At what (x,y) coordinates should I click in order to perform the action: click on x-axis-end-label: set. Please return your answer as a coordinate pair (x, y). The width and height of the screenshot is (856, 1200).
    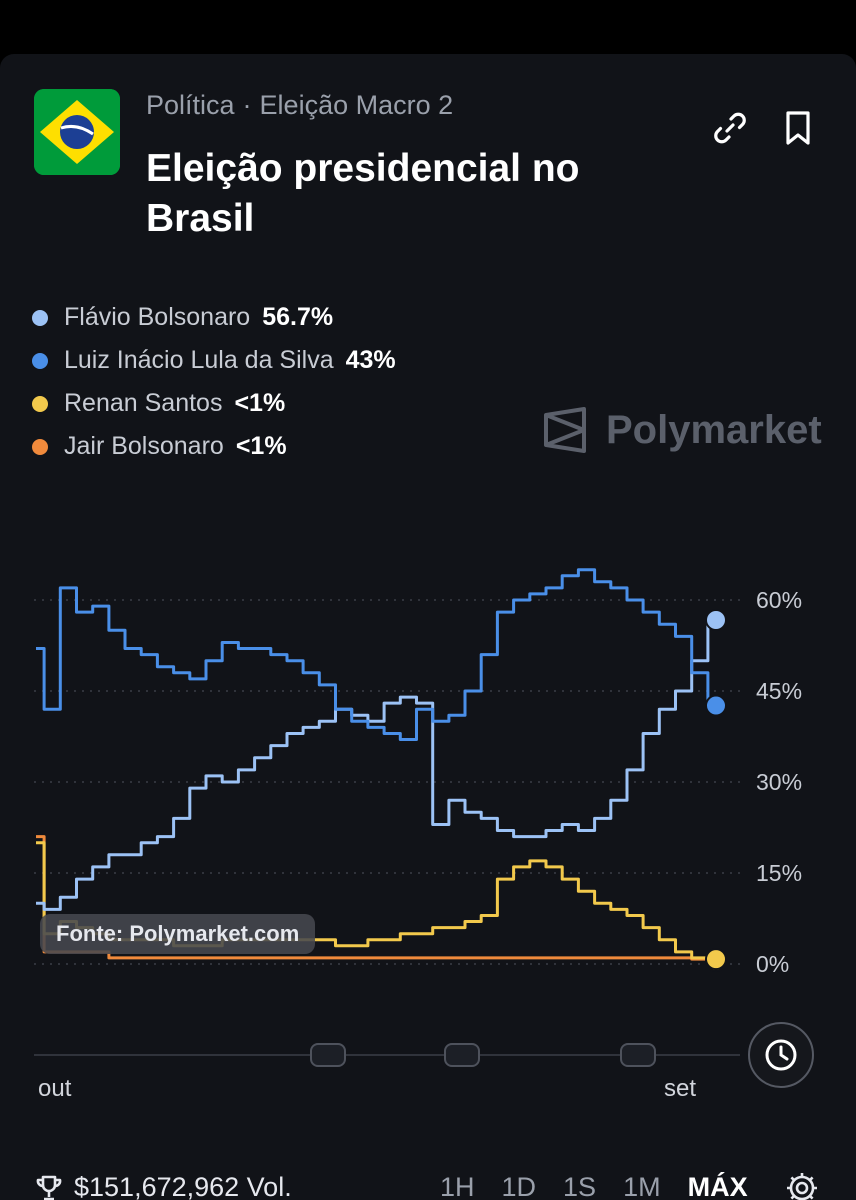
    Looking at the image, I should click on (680, 1088).